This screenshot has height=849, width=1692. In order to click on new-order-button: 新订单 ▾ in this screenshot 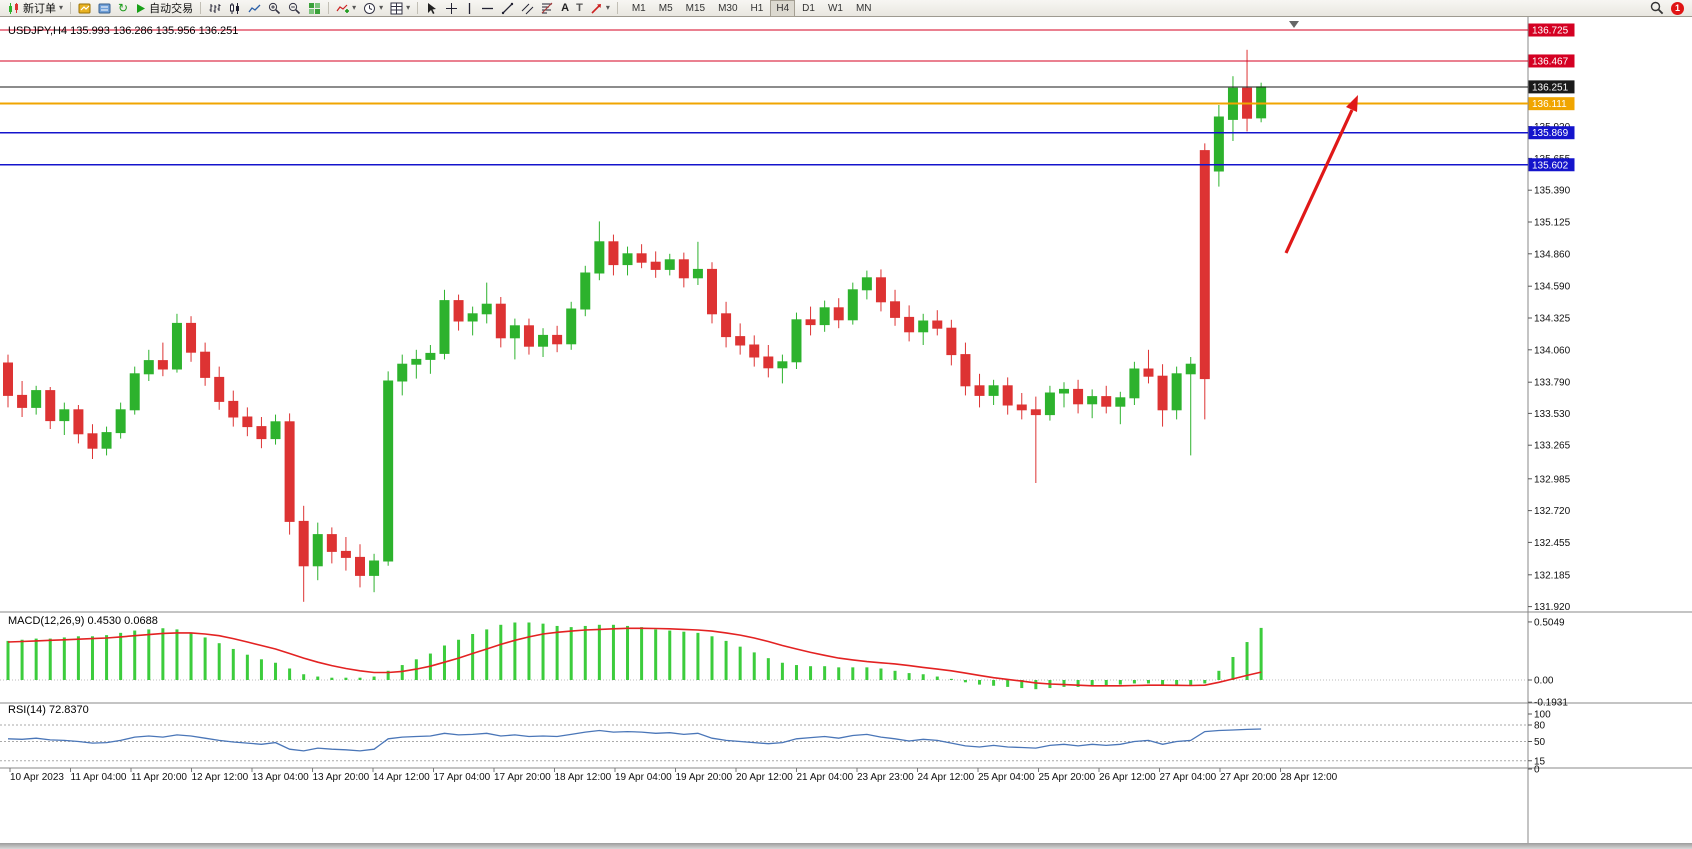, I will do `click(35, 8)`.